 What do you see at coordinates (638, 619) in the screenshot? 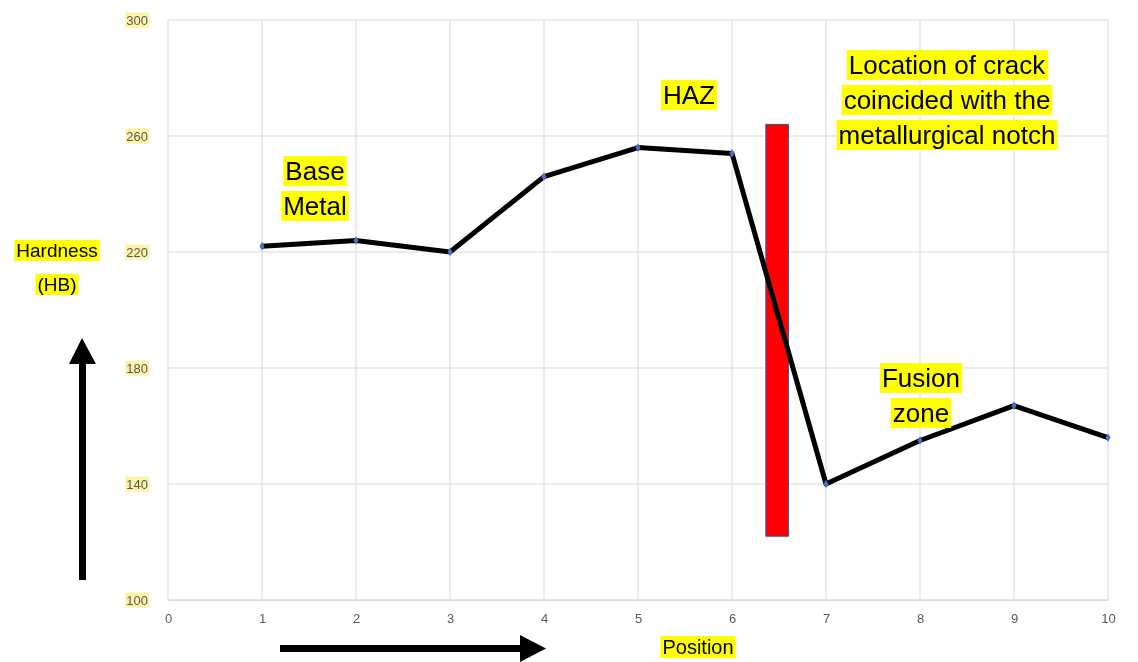
I see `x-tick-label: 5` at bounding box center [638, 619].